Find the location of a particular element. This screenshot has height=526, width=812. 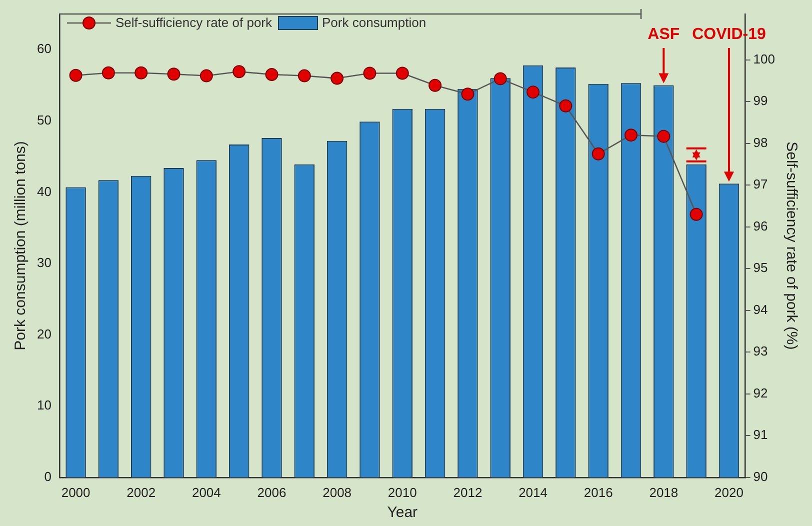

y2-tick-label: 91 is located at coordinates (760, 434).